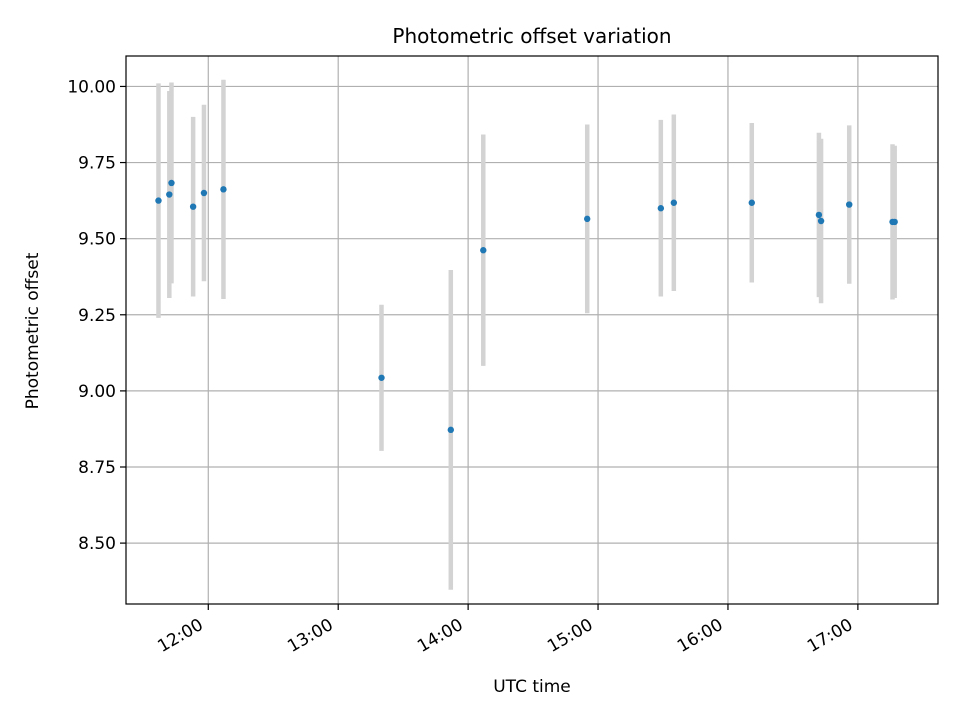 Image resolution: width=960 pixels, height=720 pixels. I want to click on x-tick-label: 13:00, so click(310, 636).